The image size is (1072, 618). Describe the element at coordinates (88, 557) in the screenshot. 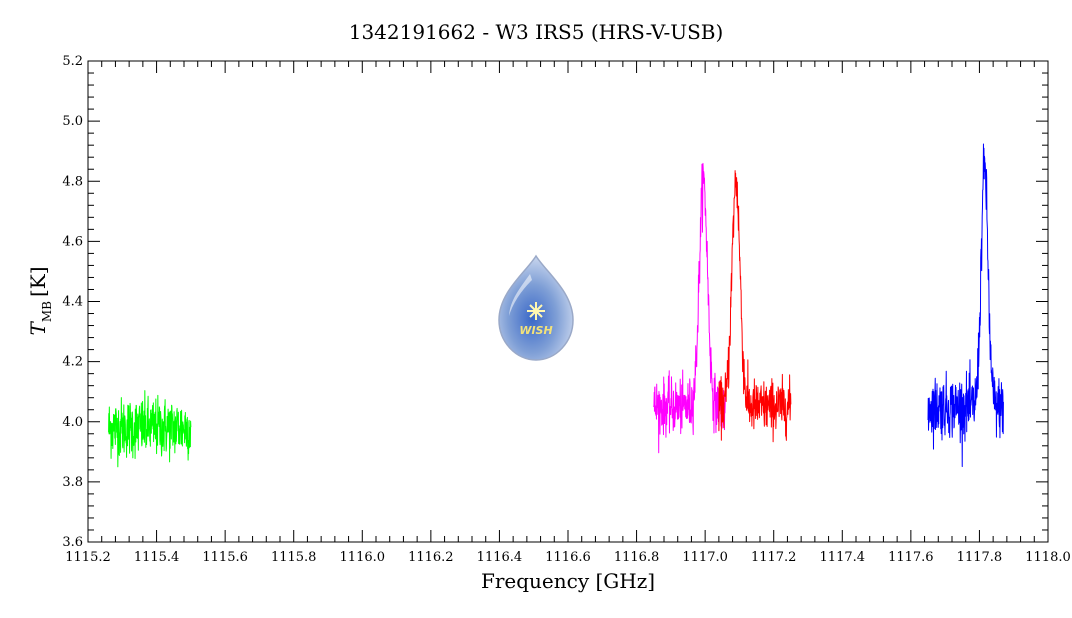

I see `x-tick-label: 1115.2` at that location.